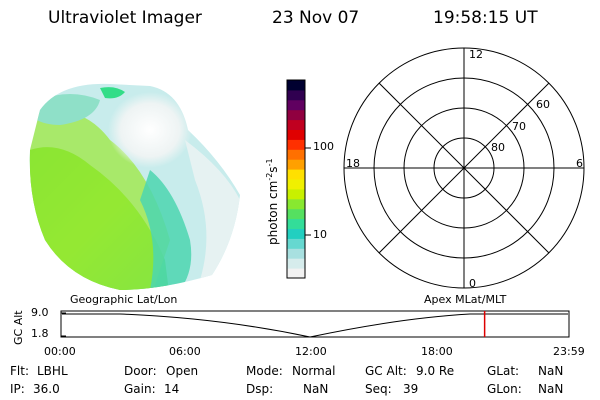 This screenshot has width=600, height=400. What do you see at coordinates (472, 283) in the screenshot?
I see `mlt-label-0: 0` at bounding box center [472, 283].